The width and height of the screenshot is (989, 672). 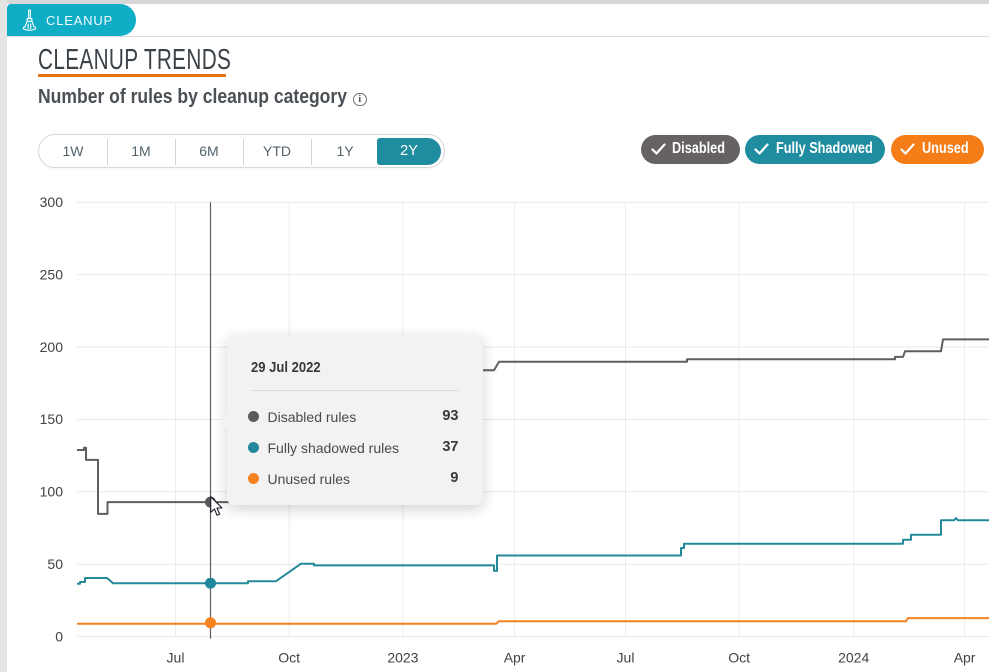 I want to click on svg-text: 0, so click(x=59, y=636).